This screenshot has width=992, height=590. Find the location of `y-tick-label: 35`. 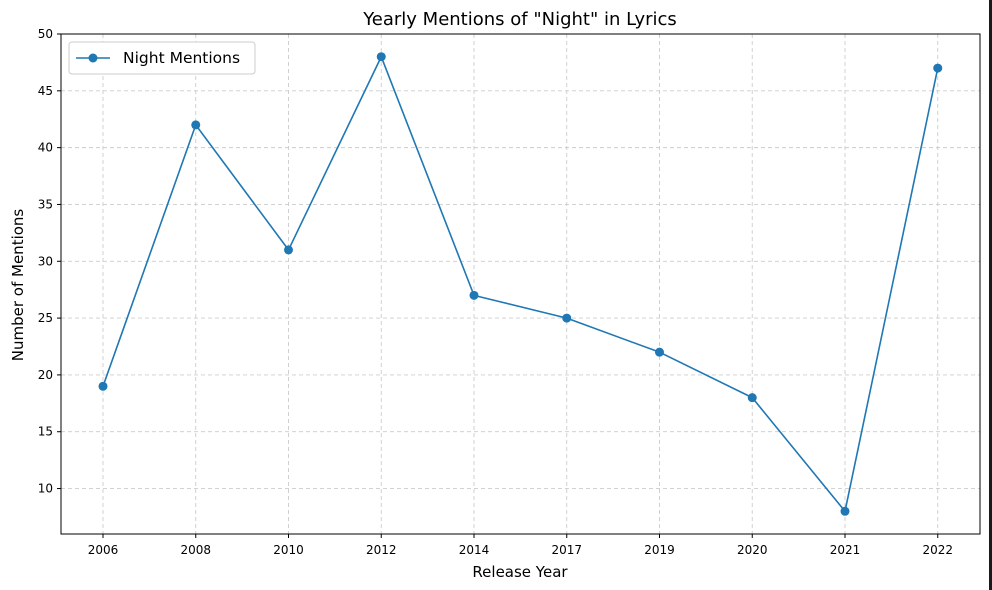

y-tick-label: 35 is located at coordinates (45, 204).